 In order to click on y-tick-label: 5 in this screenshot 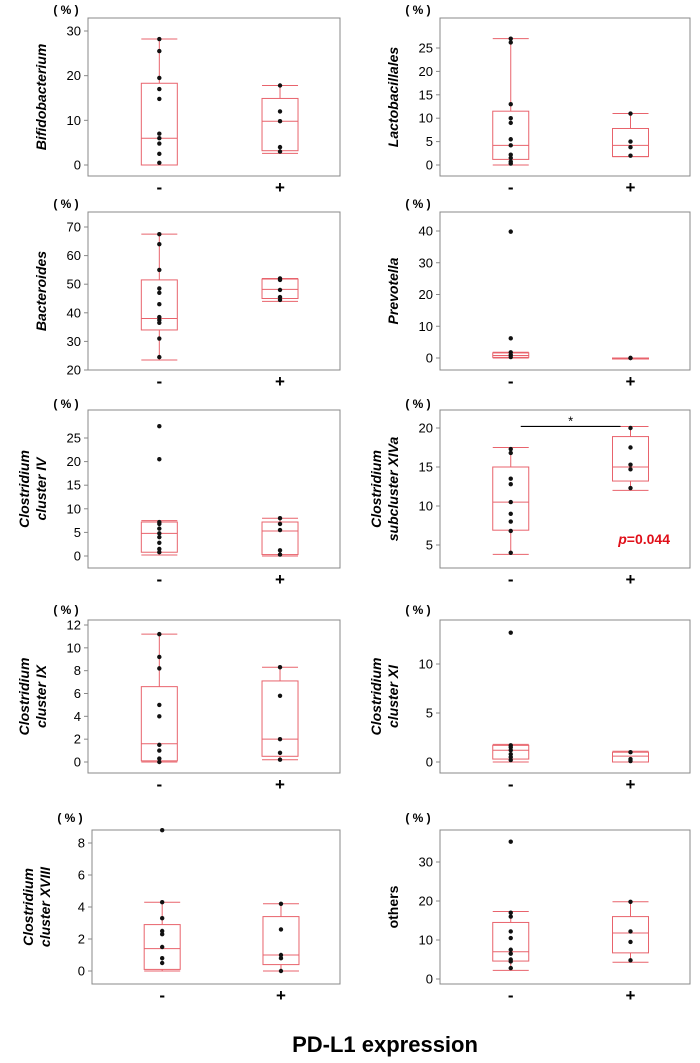, I will do `click(429, 141)`.